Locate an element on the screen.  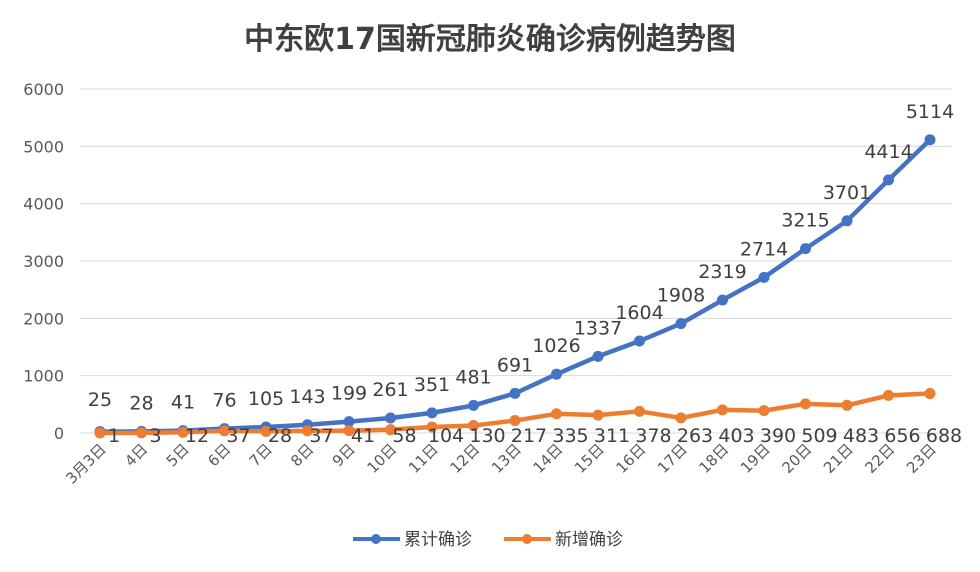
y-tick-label: 2000 is located at coordinates (43, 318).